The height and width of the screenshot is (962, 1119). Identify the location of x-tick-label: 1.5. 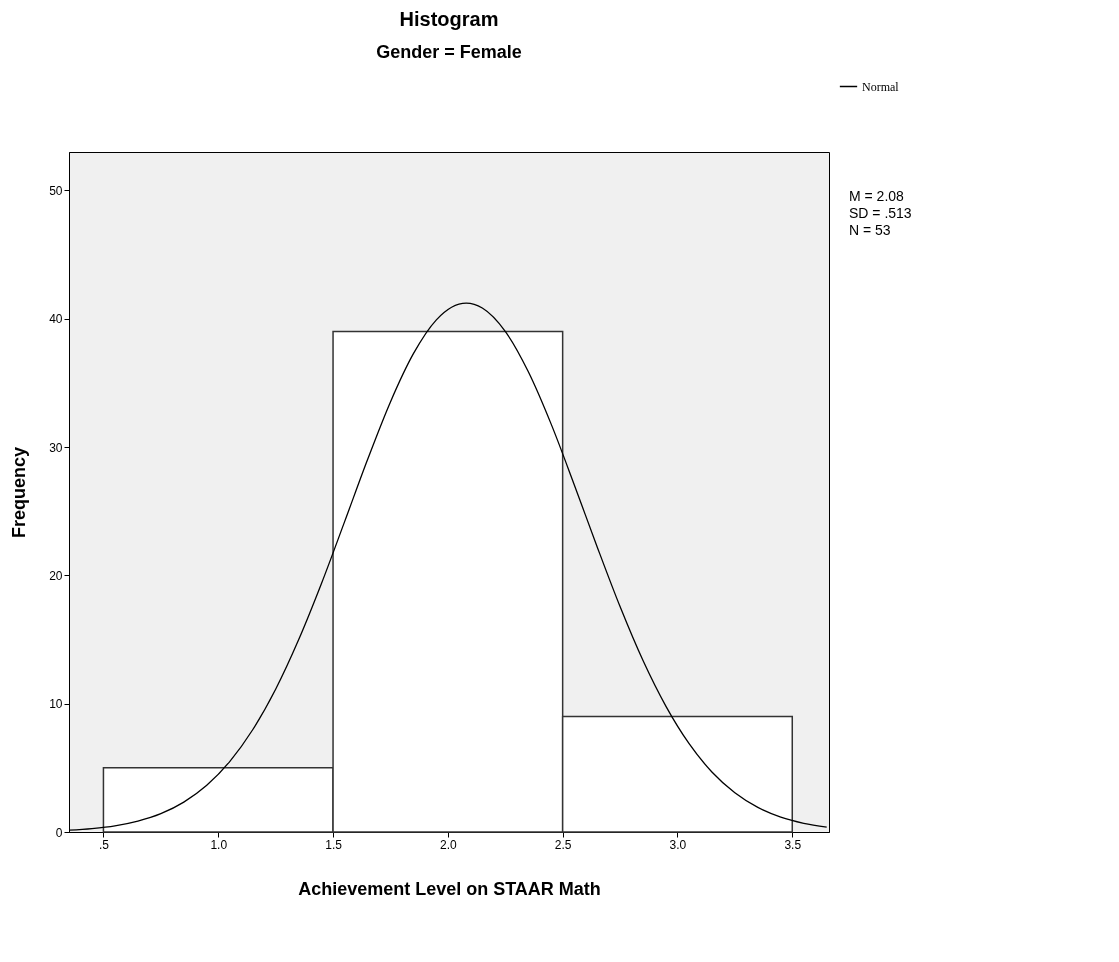
(334, 844).